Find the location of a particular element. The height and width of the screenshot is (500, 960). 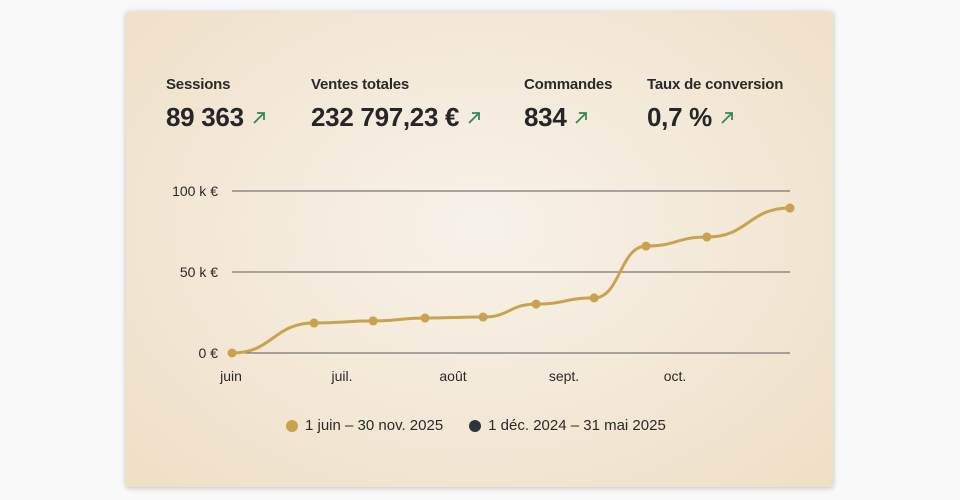

legend-label: 1 juin – 30 nov. 2025 is located at coordinates (374, 425).